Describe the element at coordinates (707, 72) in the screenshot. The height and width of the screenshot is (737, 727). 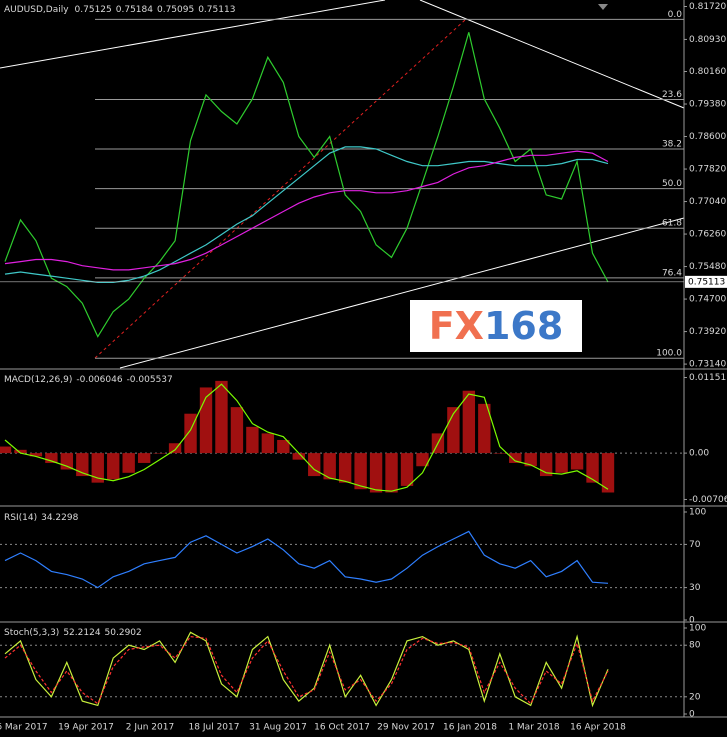
I see `y-tick-label: 0.80160` at that location.